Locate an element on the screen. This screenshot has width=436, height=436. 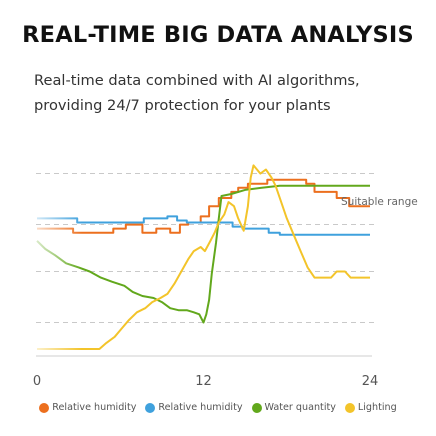
x-tick-label: 0 is located at coordinates (37, 381).